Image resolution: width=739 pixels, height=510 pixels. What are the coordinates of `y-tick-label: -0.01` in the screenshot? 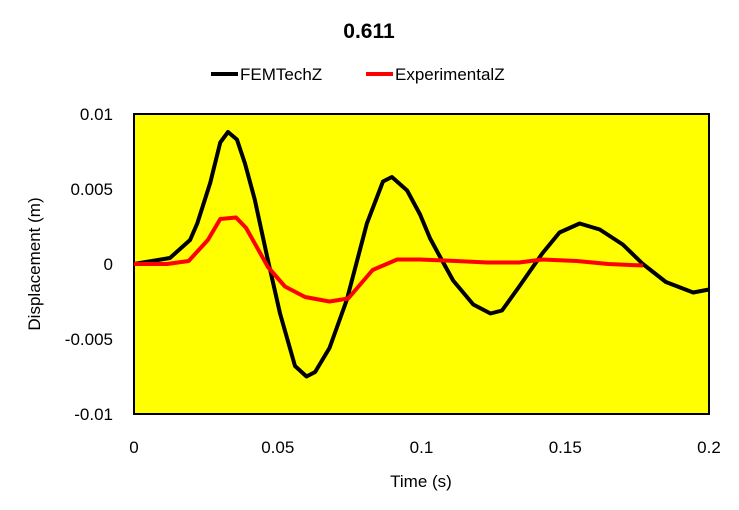 It's located at (93, 414).